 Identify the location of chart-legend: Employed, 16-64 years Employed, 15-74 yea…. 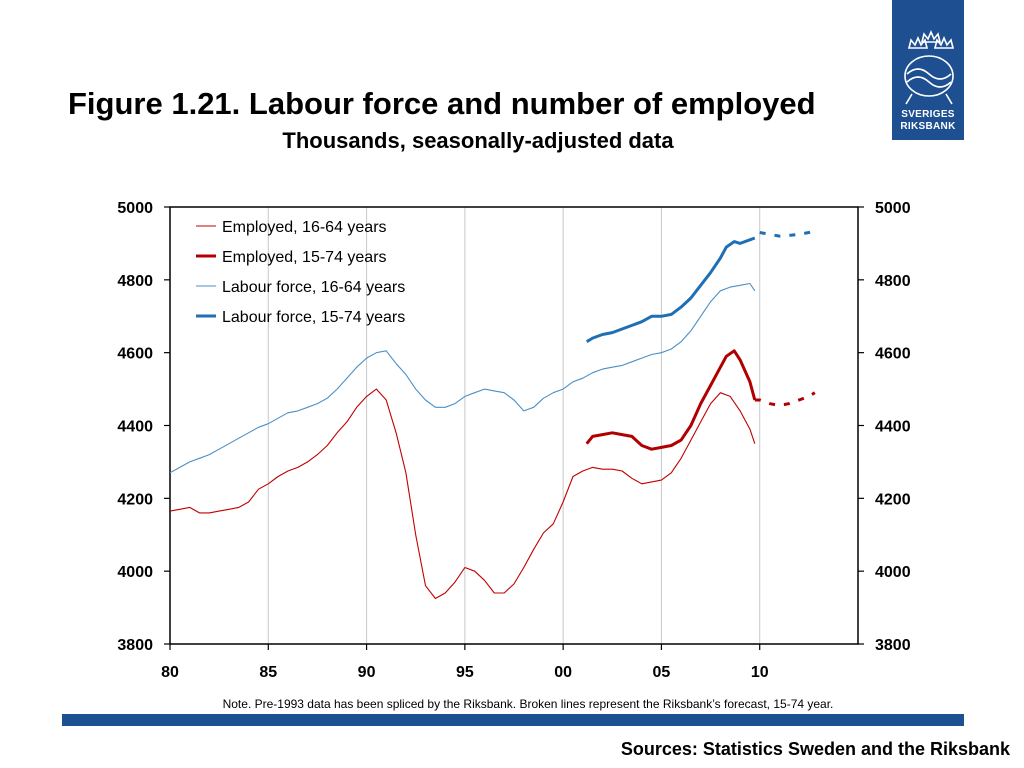
(300, 272).